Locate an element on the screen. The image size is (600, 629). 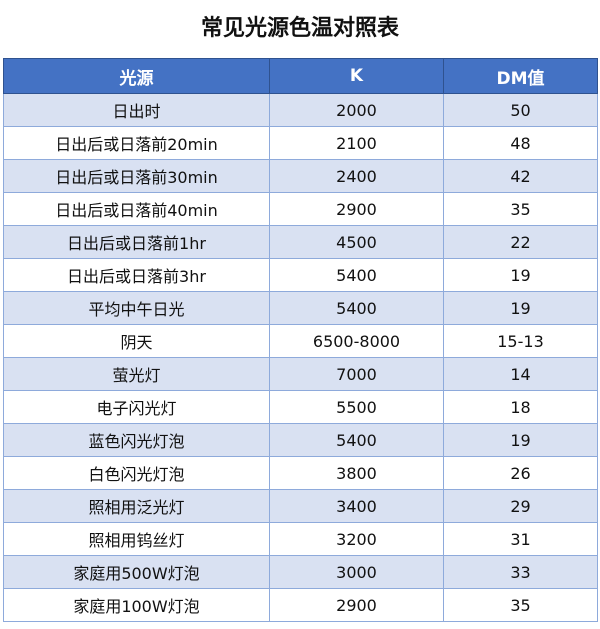
cell-source: 照相用泛光灯 is located at coordinates (136, 506).